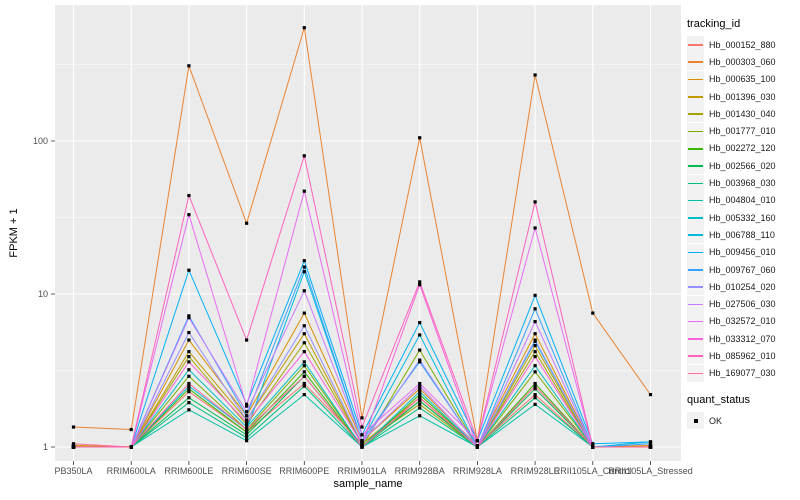 The height and width of the screenshot is (500, 800). I want to click on black-square-marker-icon, so click(696, 421).